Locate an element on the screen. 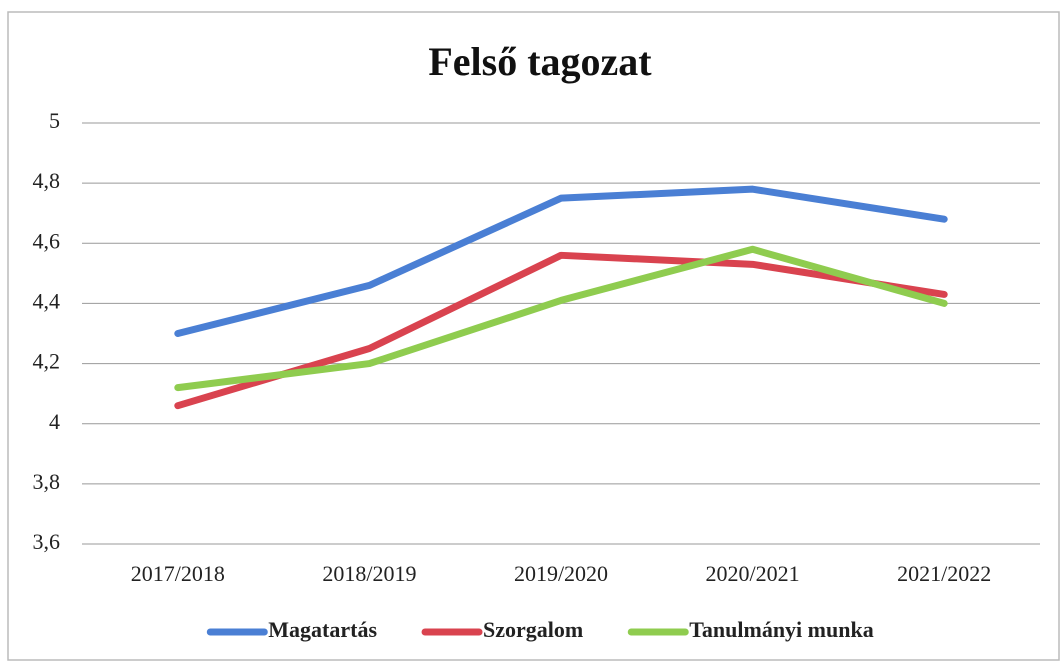  y-tick-label: 4,8 is located at coordinates (47, 180).